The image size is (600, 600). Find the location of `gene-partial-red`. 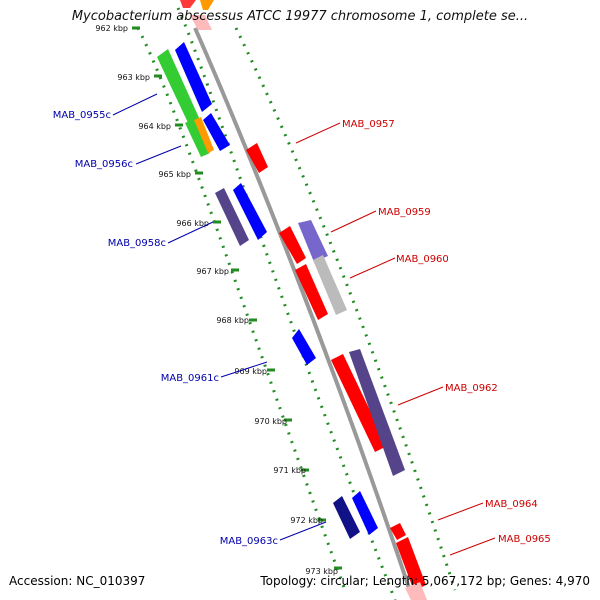

gene-partial-red is located at coordinates (188, 4).